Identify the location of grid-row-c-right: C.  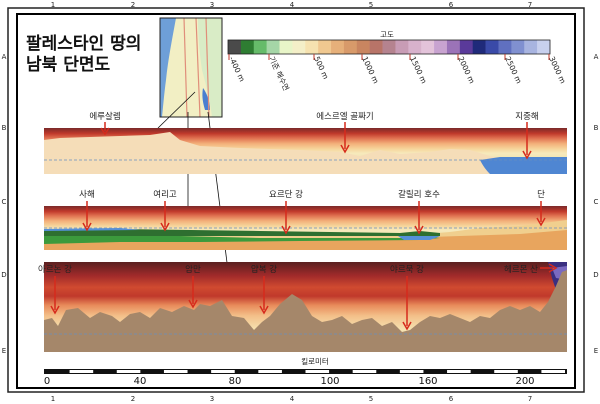
(596, 202).